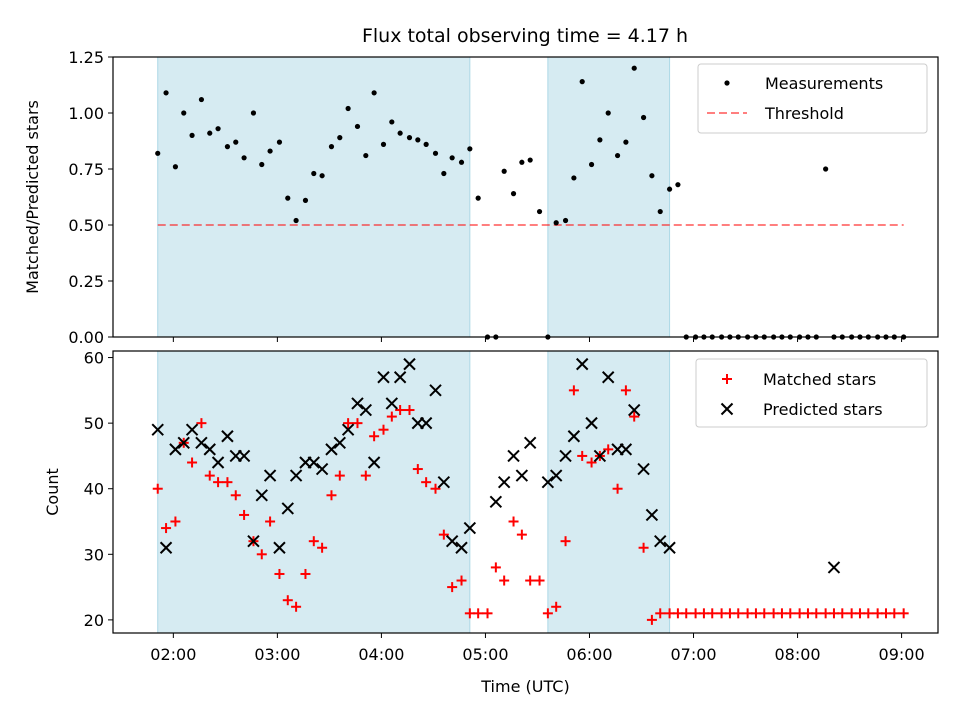 The width and height of the screenshot is (960, 720). What do you see at coordinates (94, 620) in the screenshot?
I see `y-tick-label: 20` at bounding box center [94, 620].